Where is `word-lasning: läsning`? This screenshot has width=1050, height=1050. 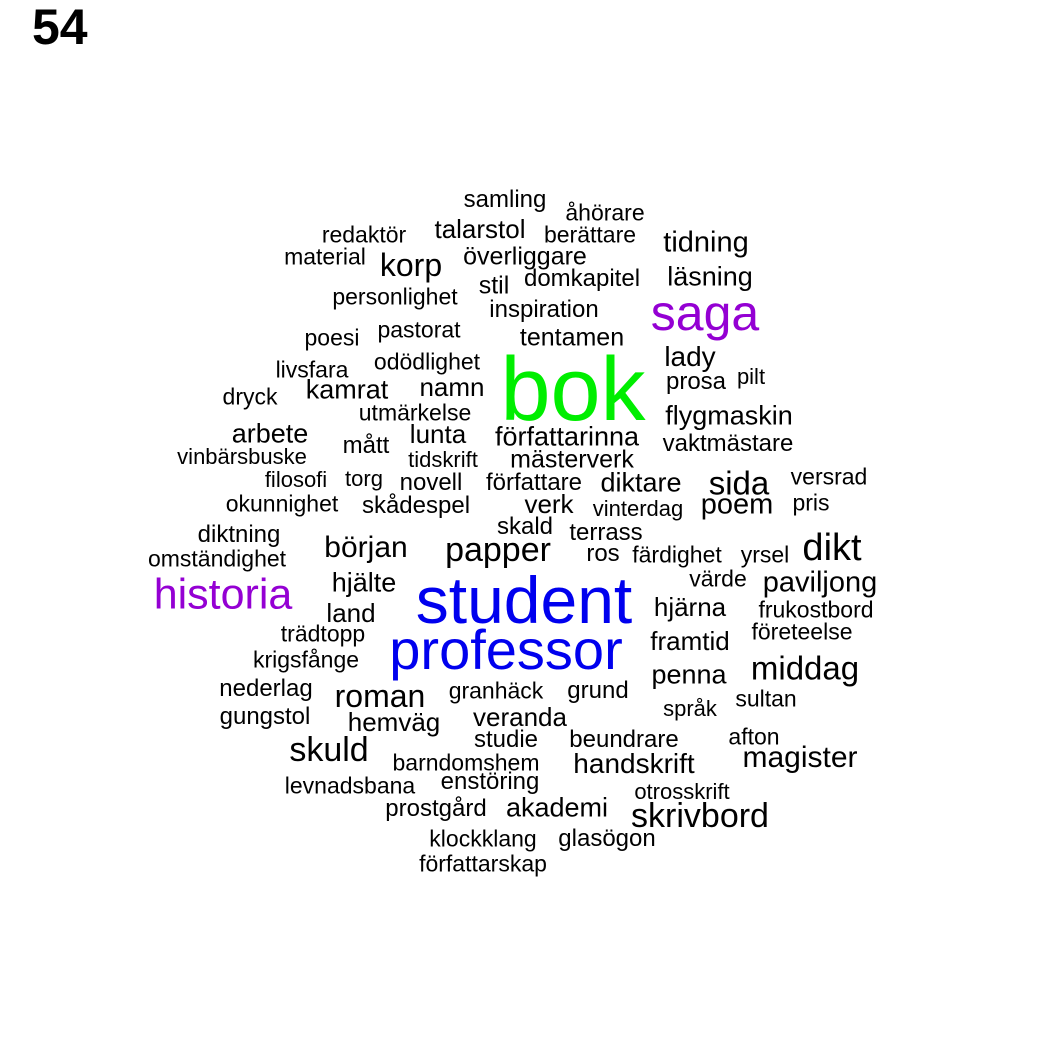
word-lasning: läsning is located at coordinates (710, 276).